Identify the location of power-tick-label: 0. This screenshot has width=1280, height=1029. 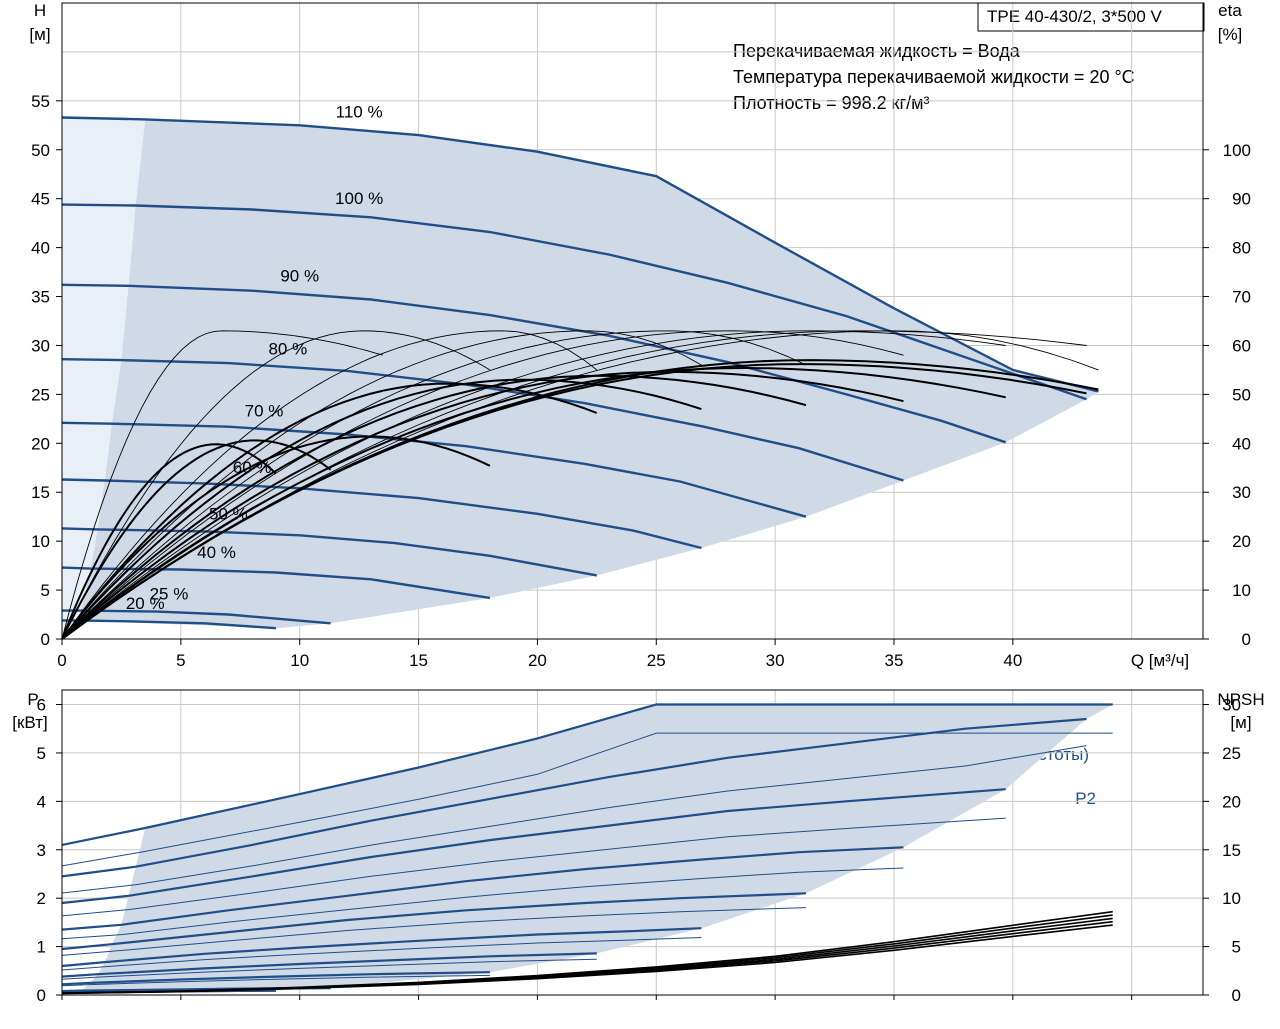
(41, 995).